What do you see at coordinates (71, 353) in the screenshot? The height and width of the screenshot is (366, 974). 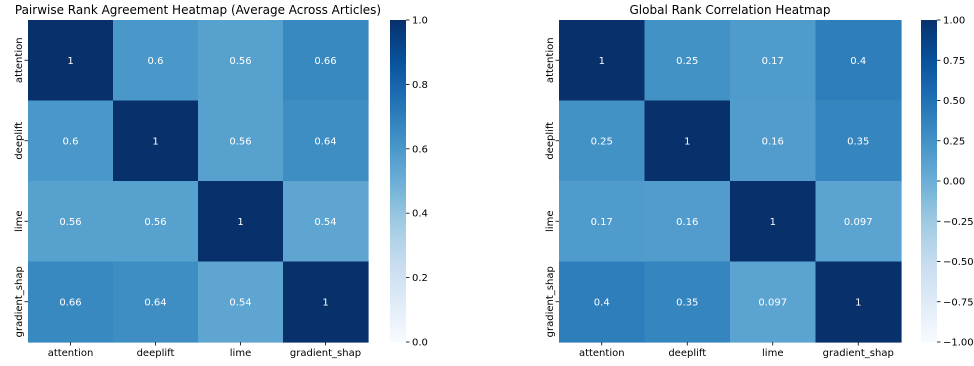 I see `x-tick-label: attention` at bounding box center [71, 353].